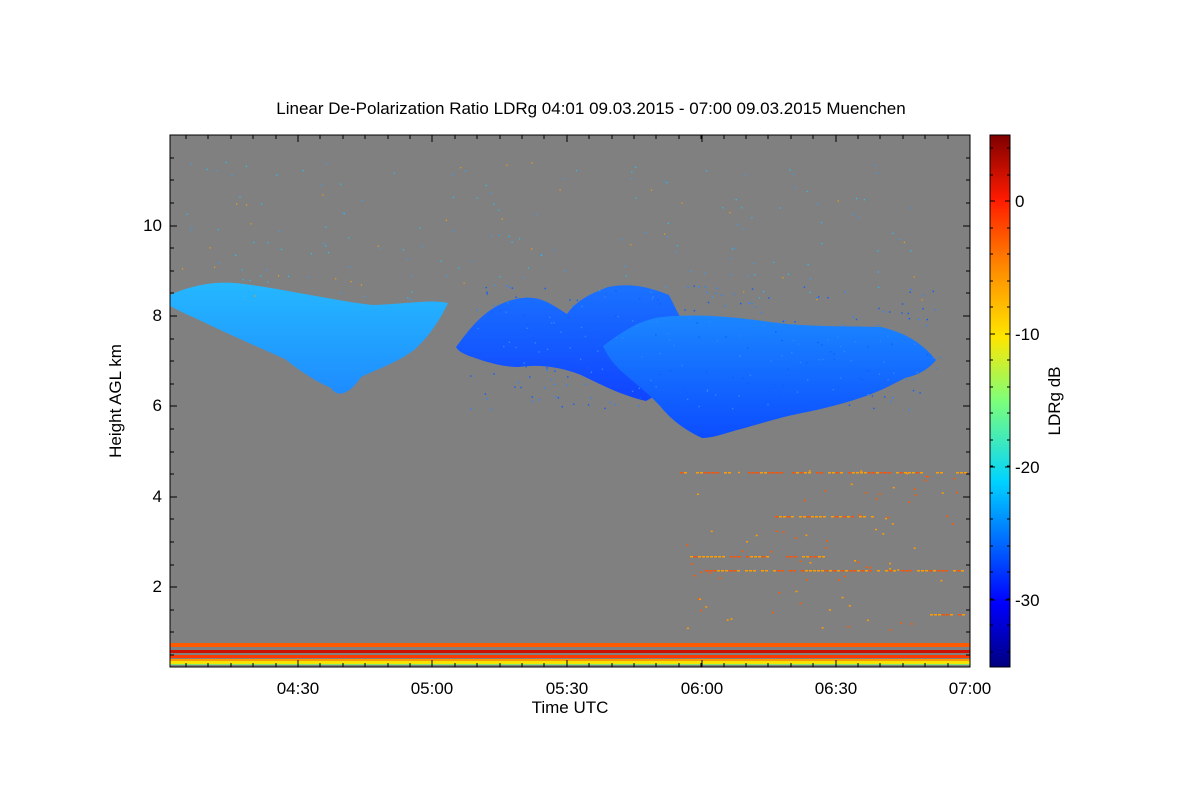  Describe the element at coordinates (570, 660) in the screenshot. I see `band-orange` at that location.